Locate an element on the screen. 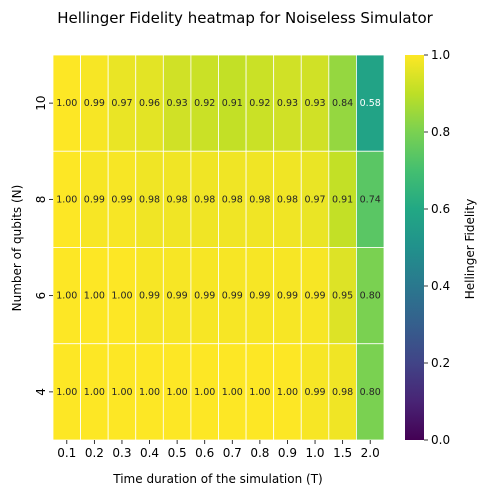  colorbar-tick-label: 0.2 is located at coordinates (440, 363).